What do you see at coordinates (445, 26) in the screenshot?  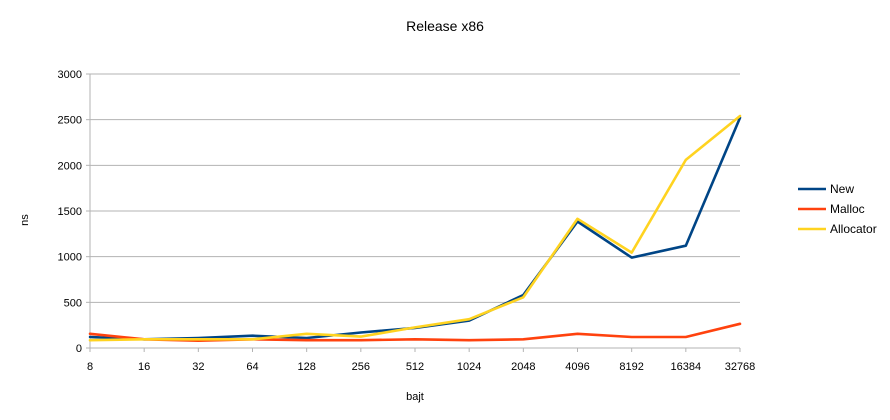 I see `chart-title: Release x86` at bounding box center [445, 26].